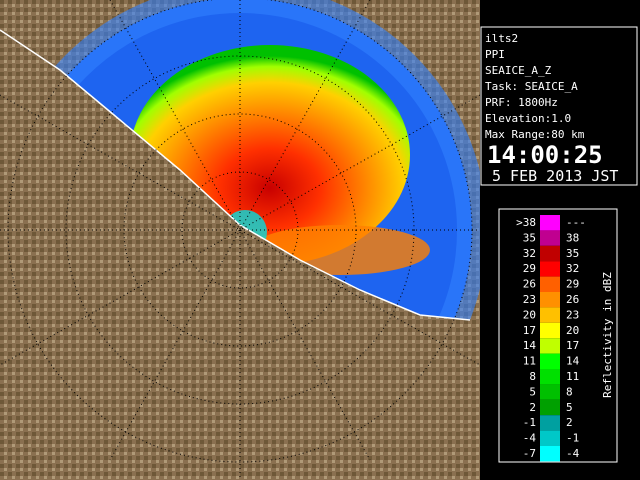 This screenshot has width=640, height=480. Describe the element at coordinates (529, 237) in the screenshot. I see `legend-low: 35` at that location.